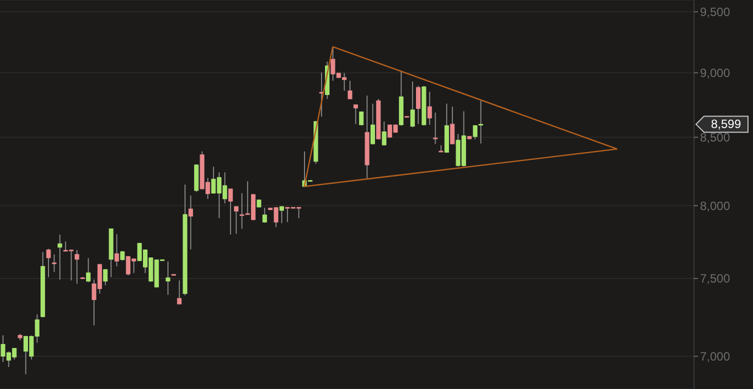 The width and height of the screenshot is (753, 389). What do you see at coordinates (715, 357) in the screenshot?
I see `y-tick-label: 7,000` at bounding box center [715, 357].